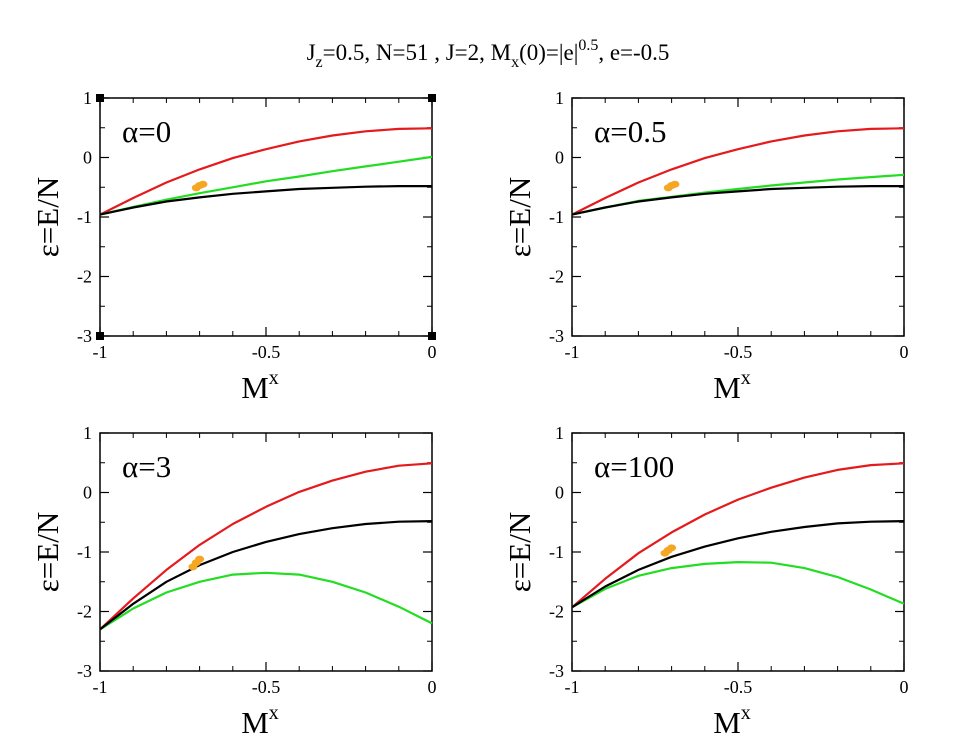  What do you see at coordinates (146, 131) in the screenshot?
I see `panel-label: α=0` at bounding box center [146, 131].